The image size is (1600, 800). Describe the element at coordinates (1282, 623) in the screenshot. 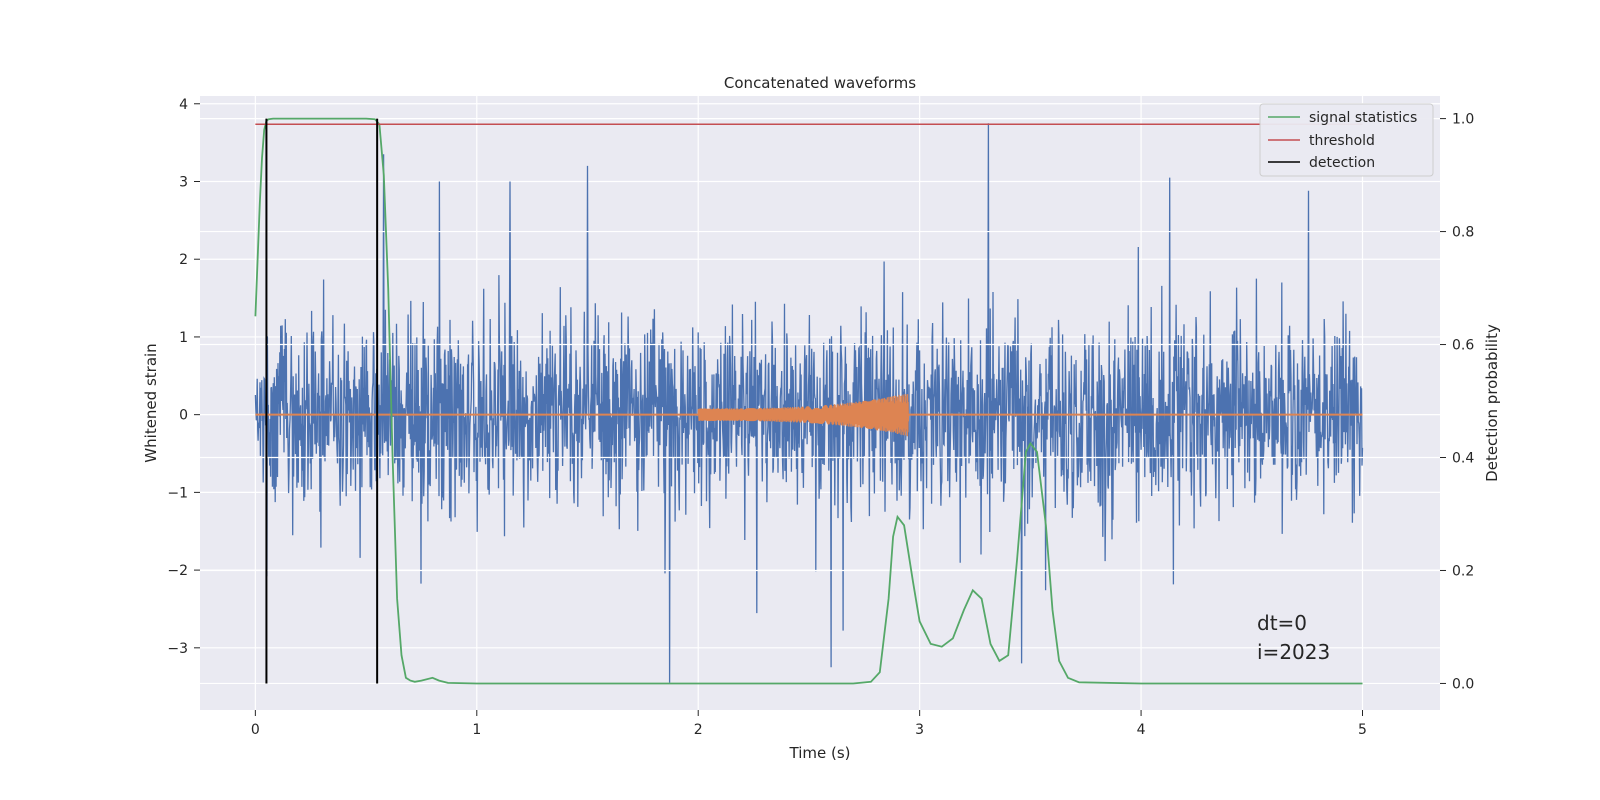

I see `annotation-dt: dt=0` at that location.